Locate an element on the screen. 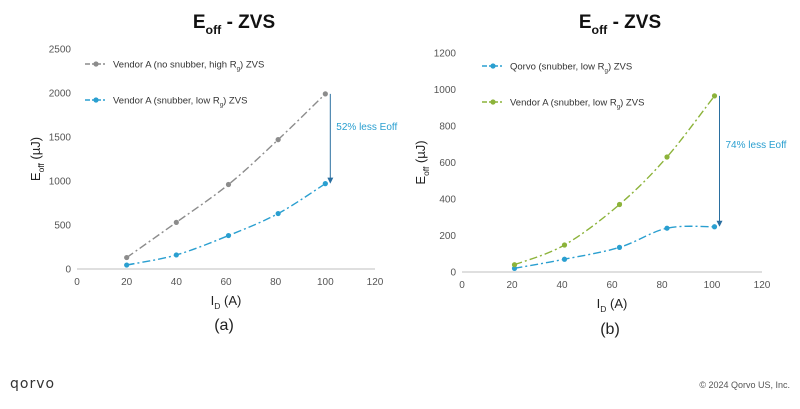 This screenshot has height=409, width=800. panel-label: (a) is located at coordinates (224, 325).